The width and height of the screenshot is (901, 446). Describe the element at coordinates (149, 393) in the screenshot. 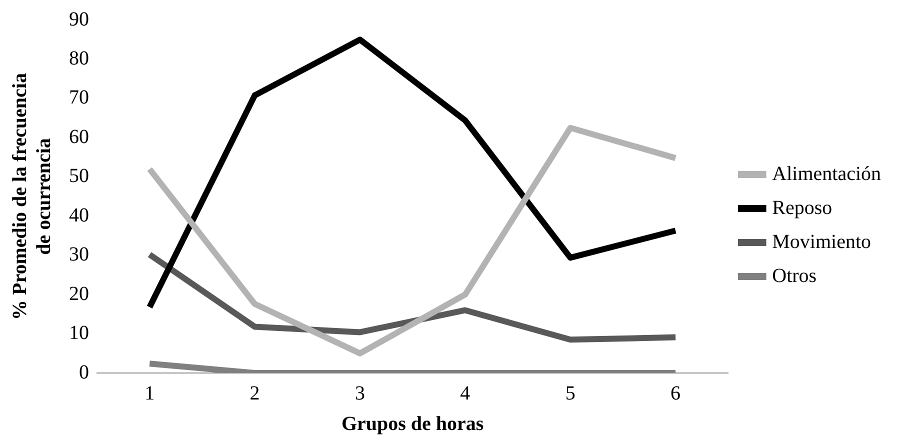

I see `x-tick-label: 1` at that location.